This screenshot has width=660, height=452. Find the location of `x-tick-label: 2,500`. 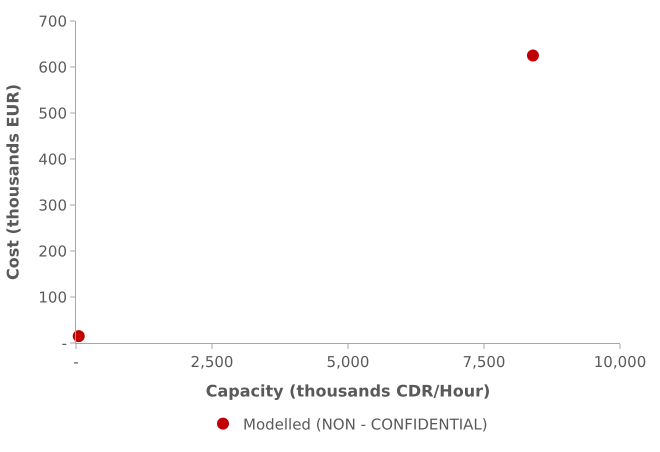

x-tick-label: 2,500 is located at coordinates (212, 362).